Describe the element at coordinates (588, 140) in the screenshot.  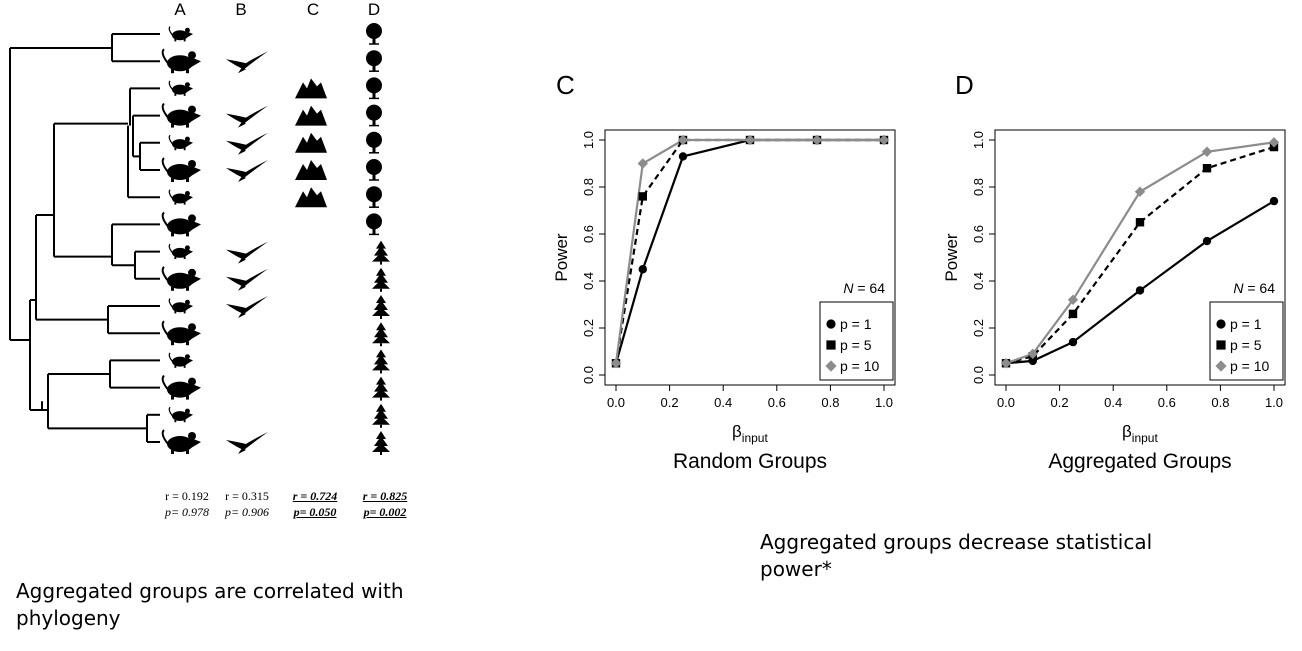
I see `y-tick-label: 1.0` at that location.